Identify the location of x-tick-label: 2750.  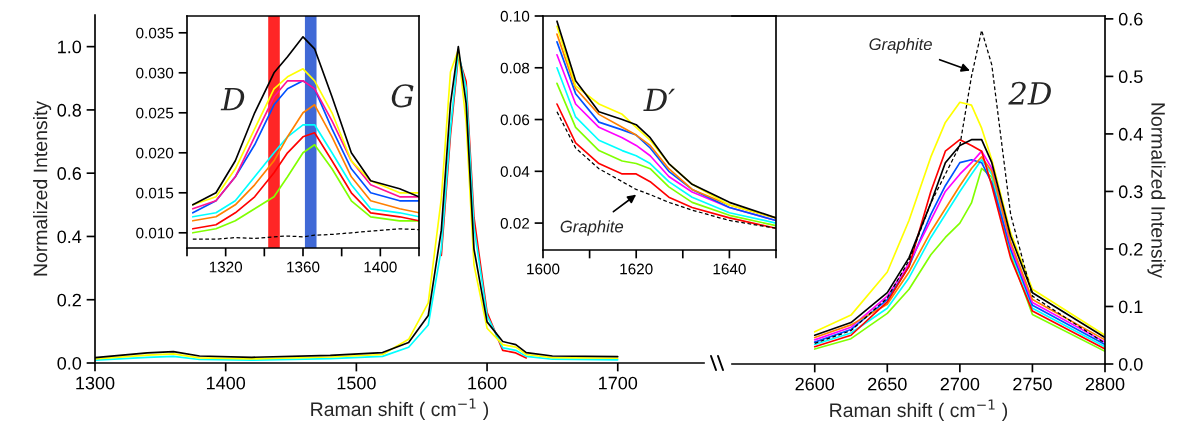
(1032, 384).